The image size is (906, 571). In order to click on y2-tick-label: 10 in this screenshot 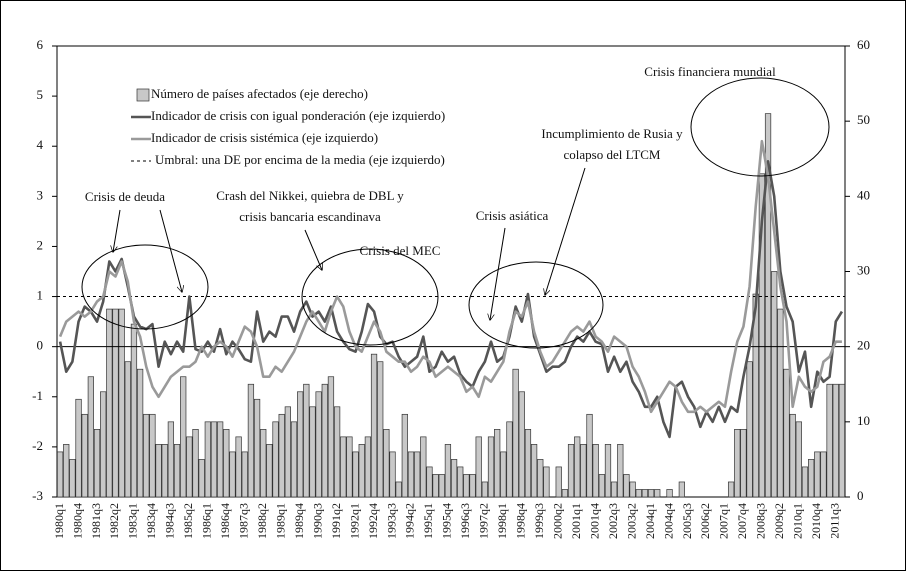, I will do `click(863, 420)`.